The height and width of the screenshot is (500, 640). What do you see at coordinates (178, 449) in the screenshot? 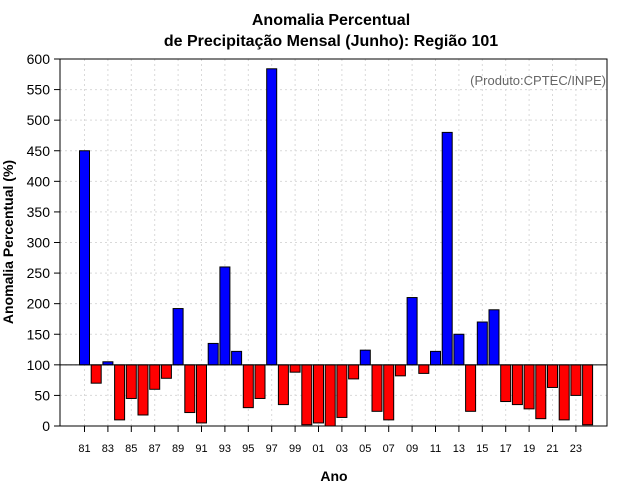
I see `x-tick-label: 89` at bounding box center [178, 449].